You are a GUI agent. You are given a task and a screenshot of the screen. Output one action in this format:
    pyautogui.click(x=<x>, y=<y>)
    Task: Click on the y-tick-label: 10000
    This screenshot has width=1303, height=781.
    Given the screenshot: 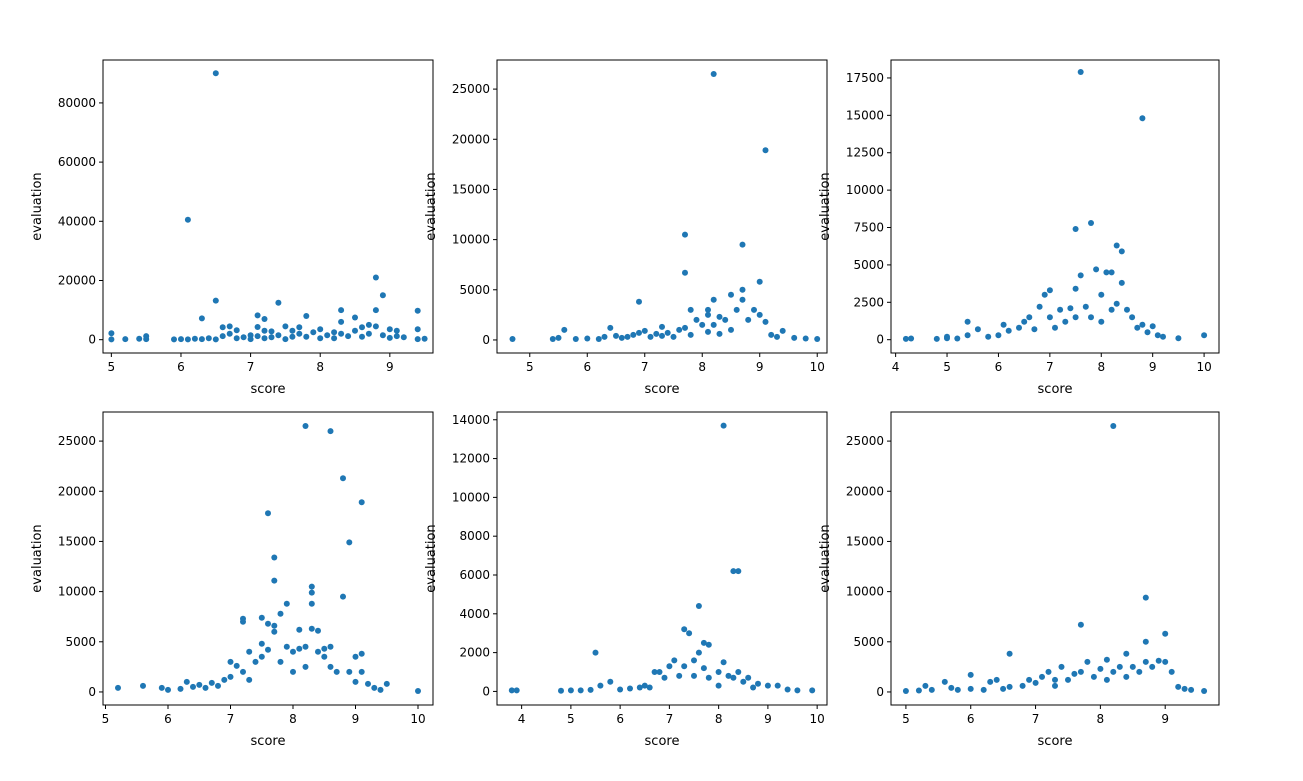 What is the action you would take?
    pyautogui.click(x=77, y=592)
    